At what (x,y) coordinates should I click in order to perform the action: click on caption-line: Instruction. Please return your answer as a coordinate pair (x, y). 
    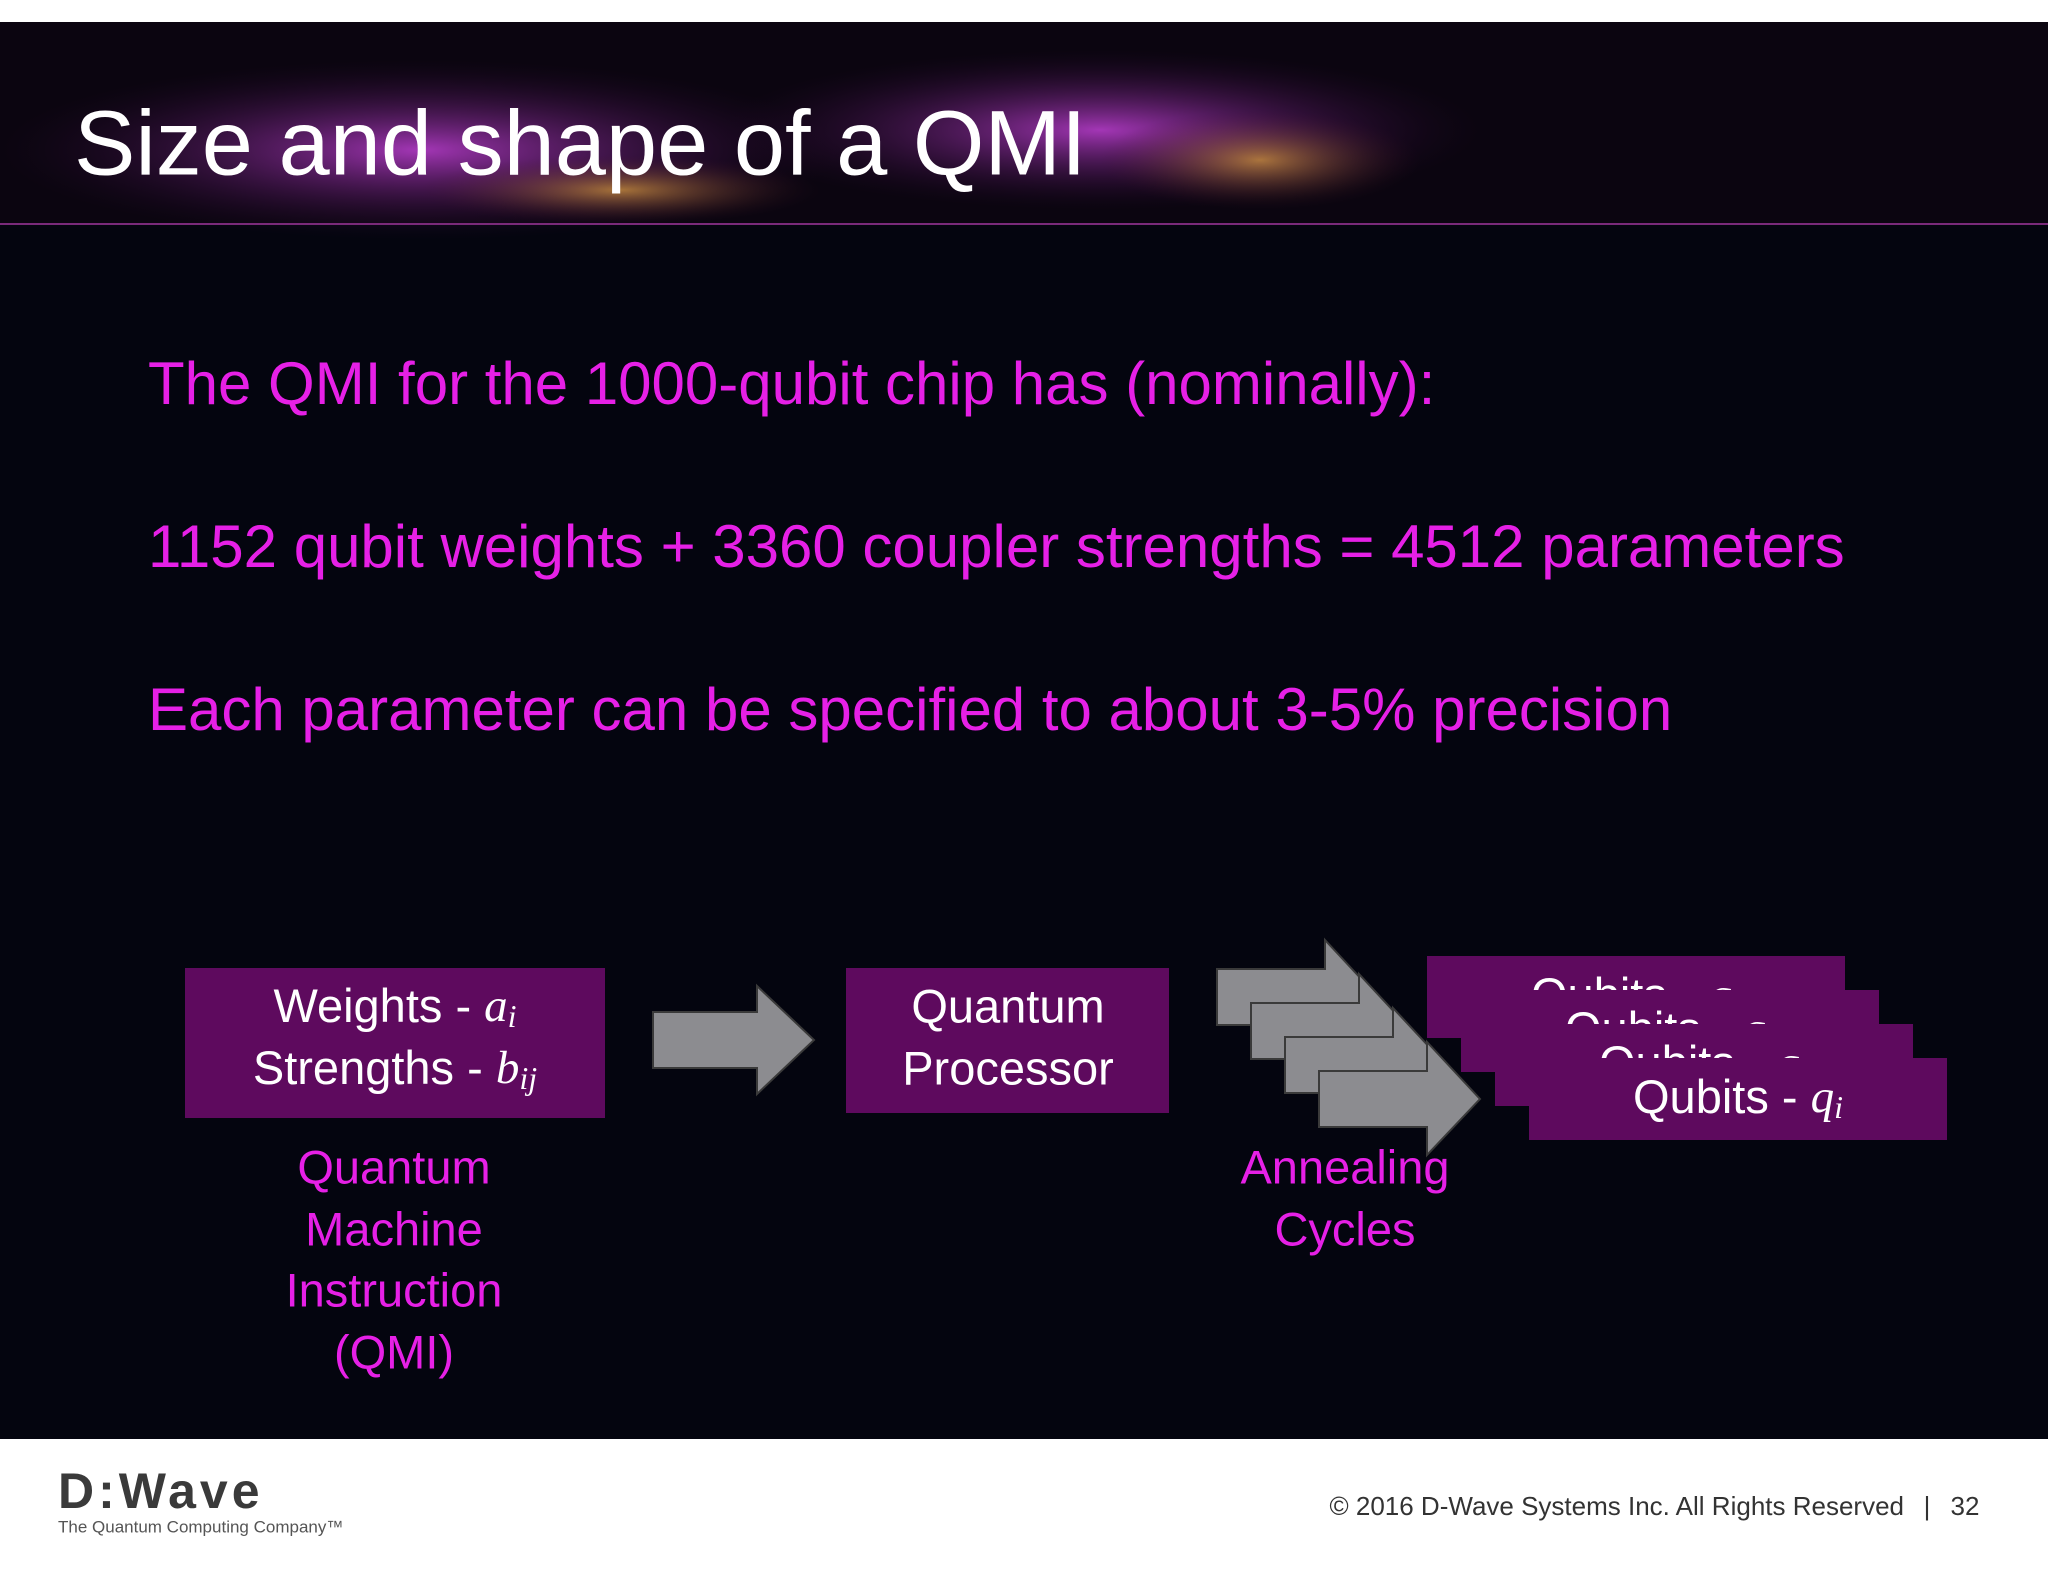
    Looking at the image, I should click on (394, 1289).